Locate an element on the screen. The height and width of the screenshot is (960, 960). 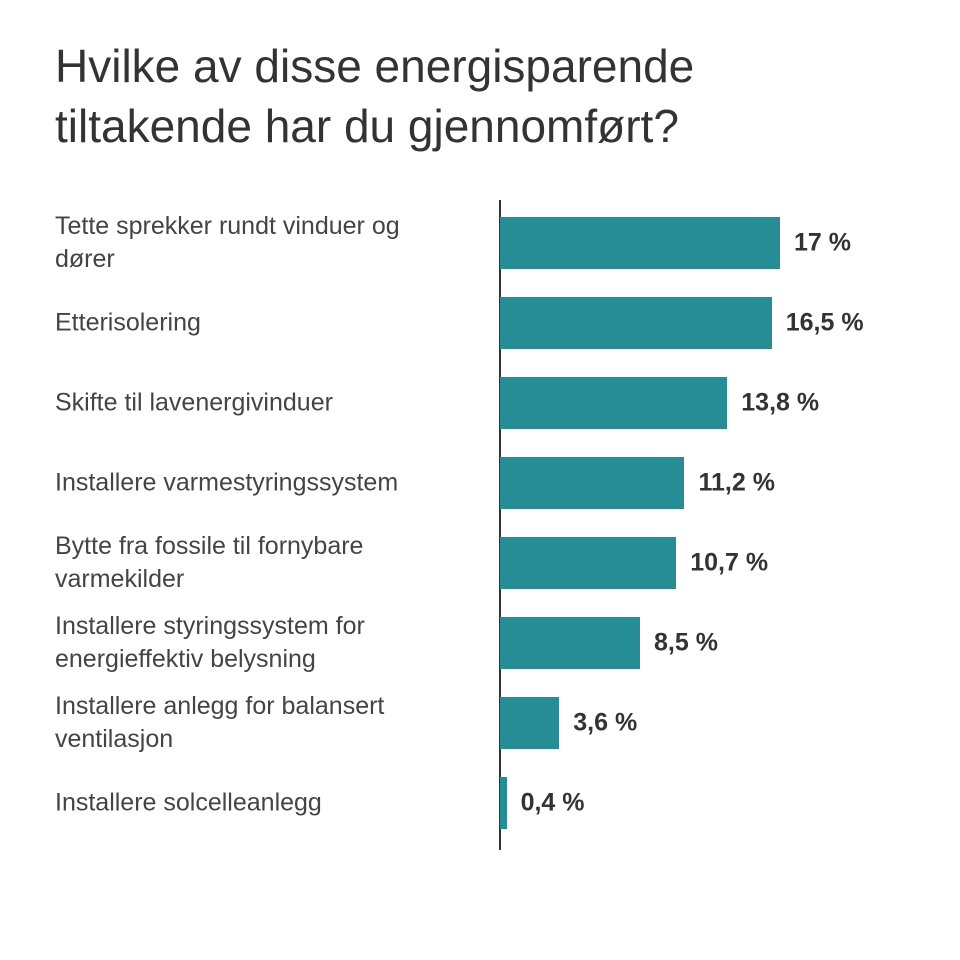
category-label: Etterisolering is located at coordinates (128, 322).